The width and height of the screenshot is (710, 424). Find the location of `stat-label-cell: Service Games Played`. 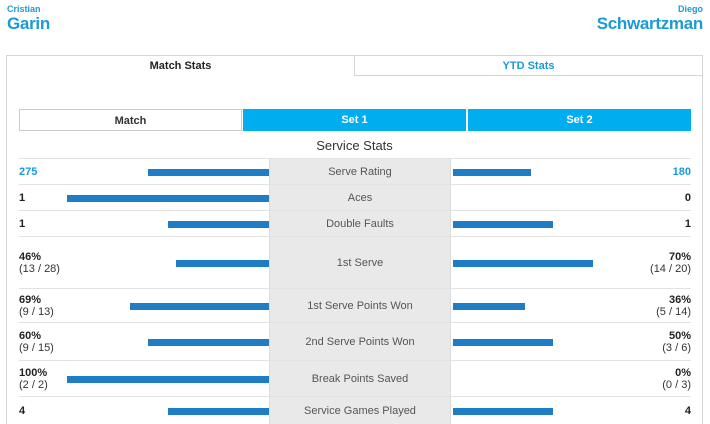

stat-label-cell: Service Games Played is located at coordinates (360, 410).